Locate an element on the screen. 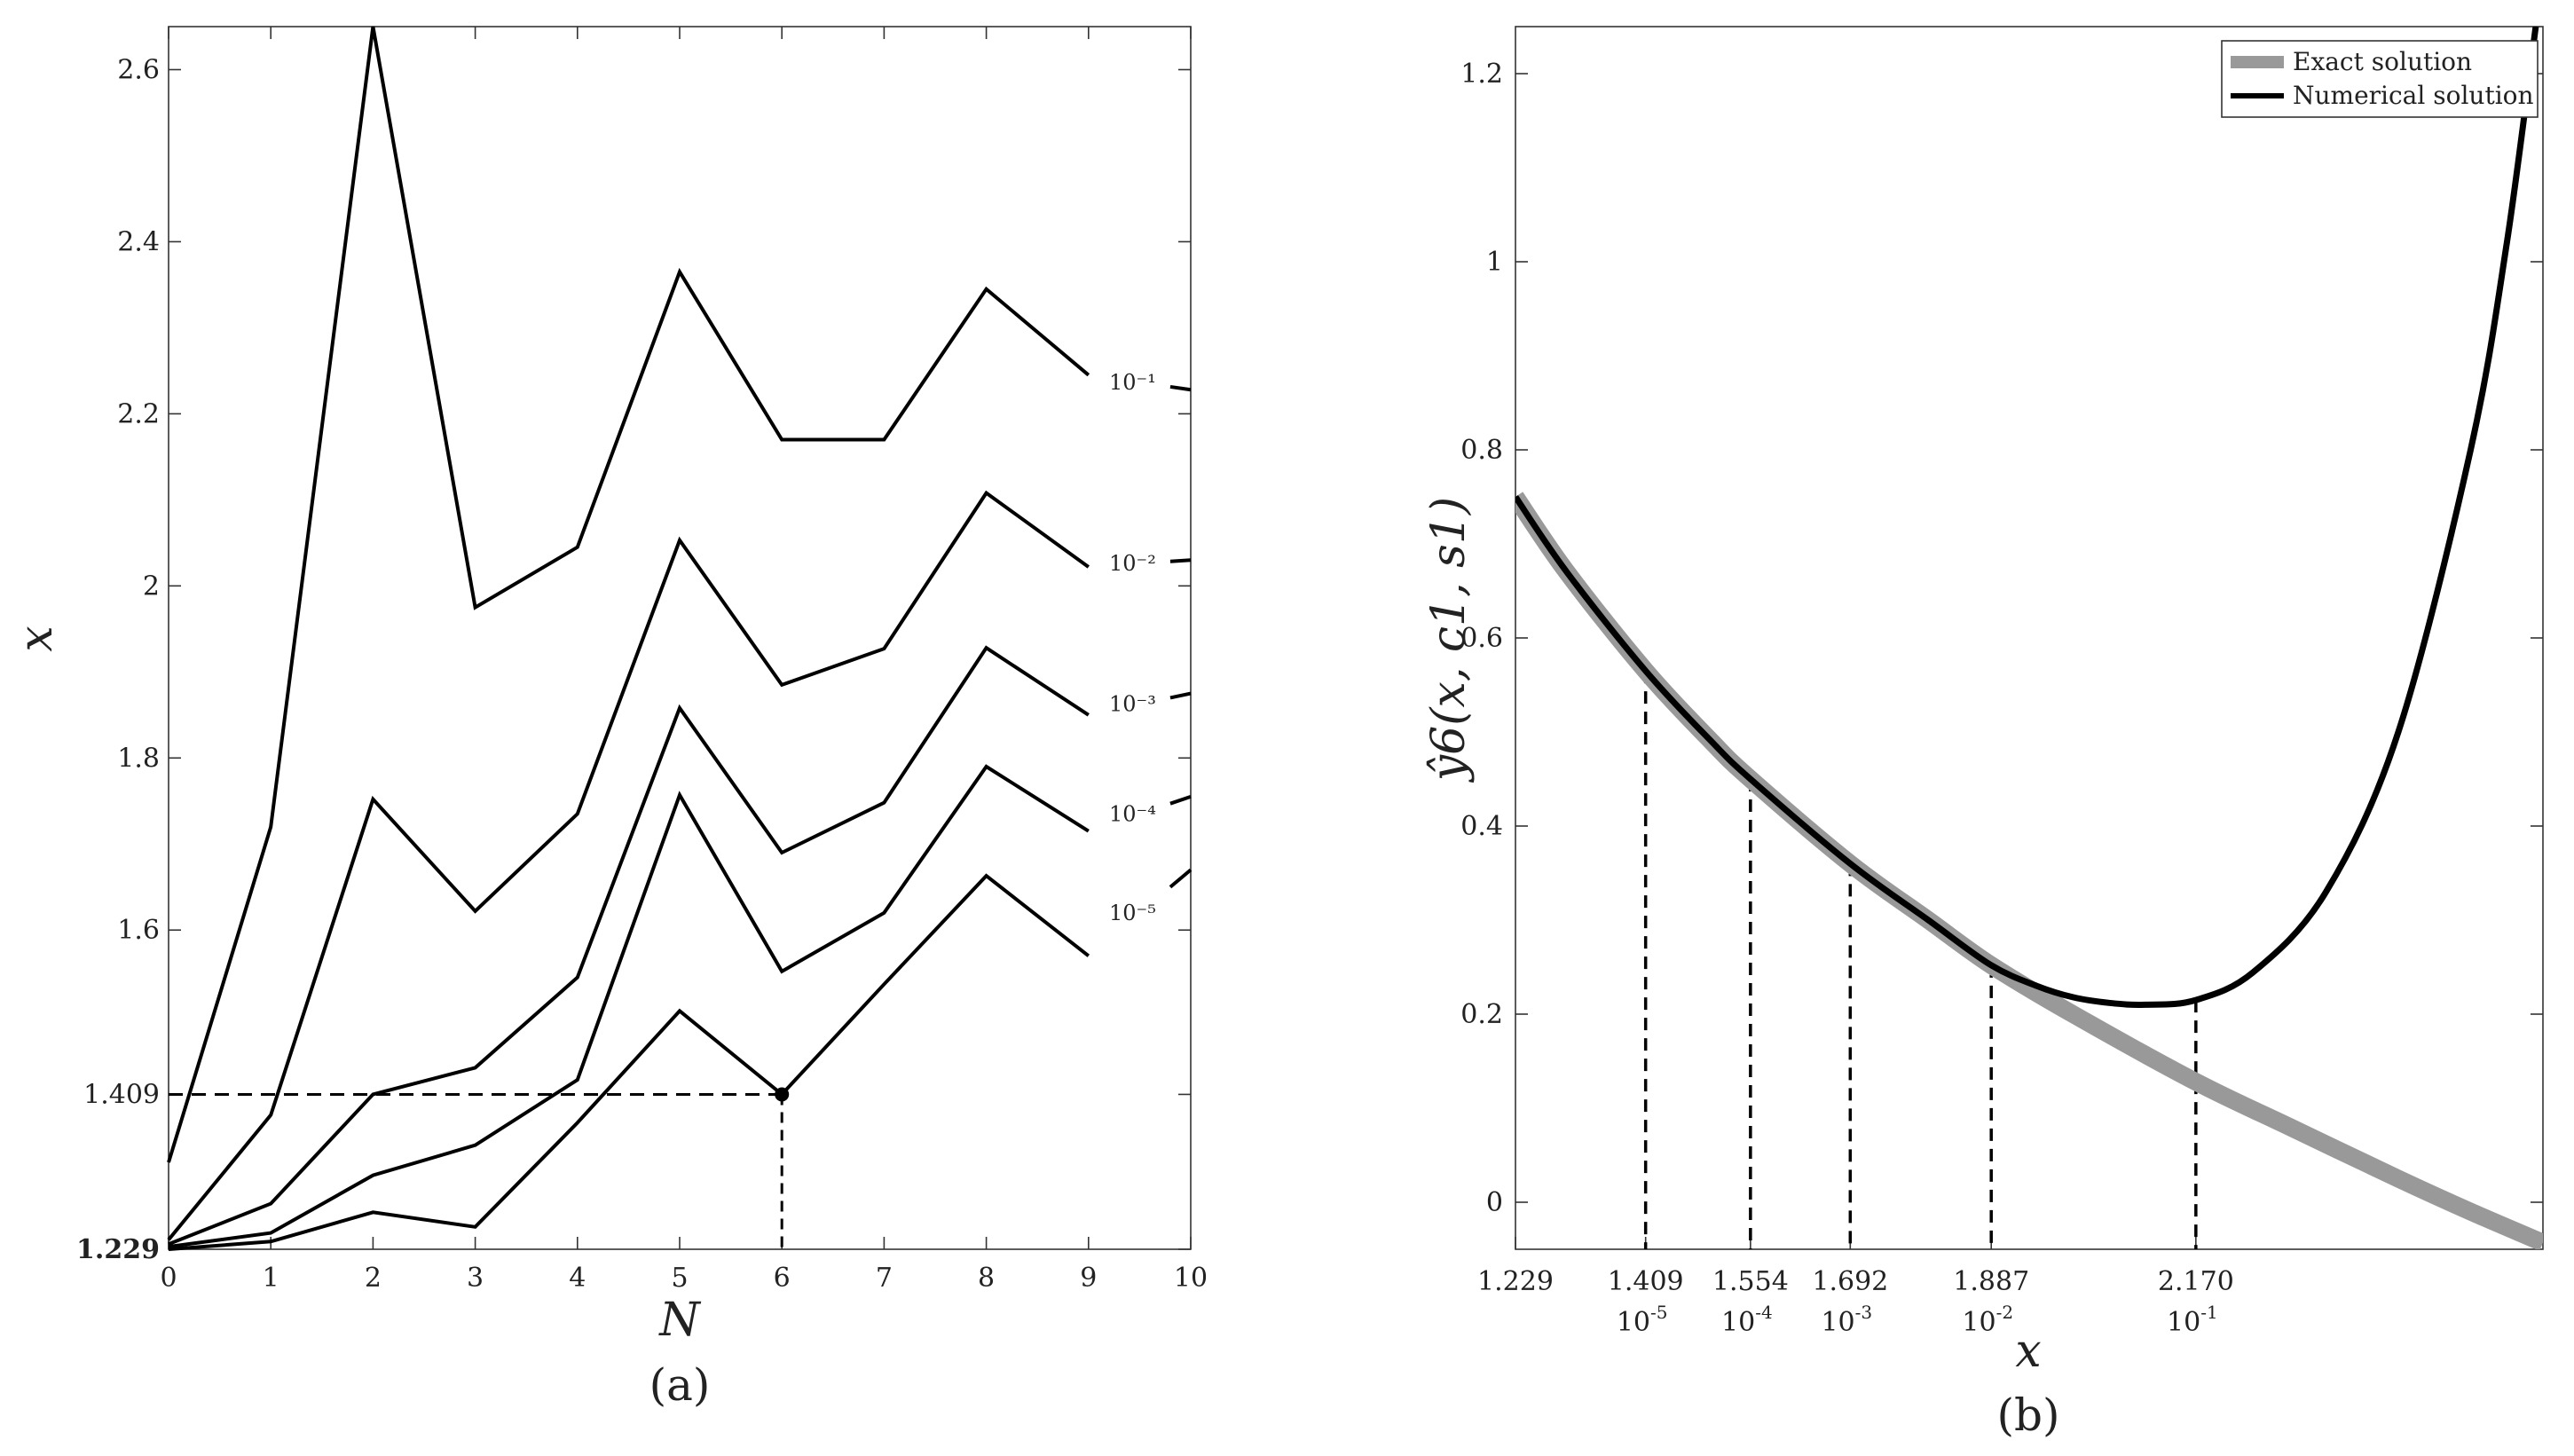 The height and width of the screenshot is (1456, 2574). b-x-tick-sublabel: 10⁻² is located at coordinates (1987, 1320).